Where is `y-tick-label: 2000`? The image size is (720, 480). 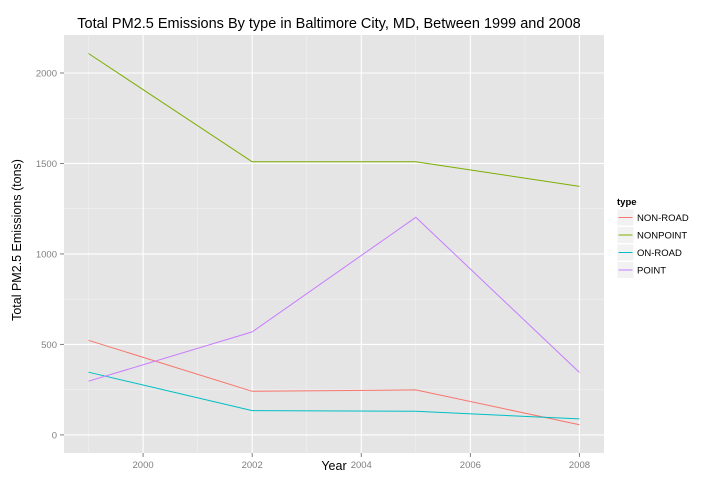
y-tick-label: 2000 is located at coordinates (46, 74).